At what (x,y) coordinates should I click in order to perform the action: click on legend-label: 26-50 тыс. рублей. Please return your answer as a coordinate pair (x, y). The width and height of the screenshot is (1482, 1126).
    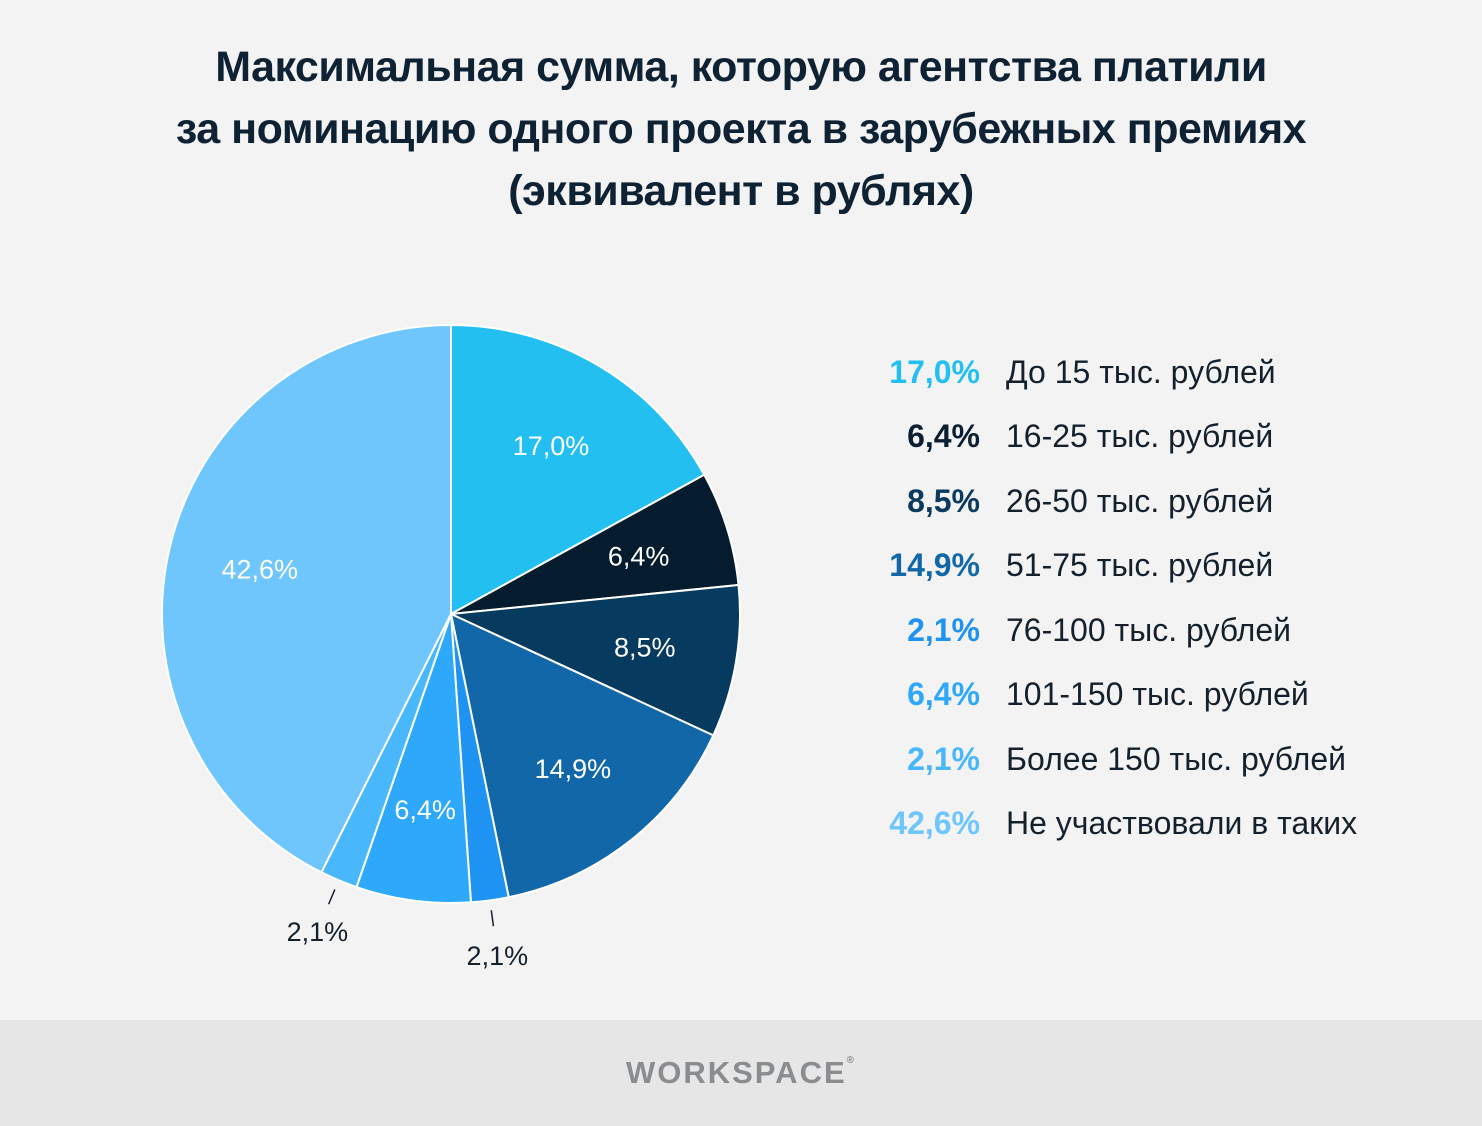
    Looking at the image, I should click on (1140, 500).